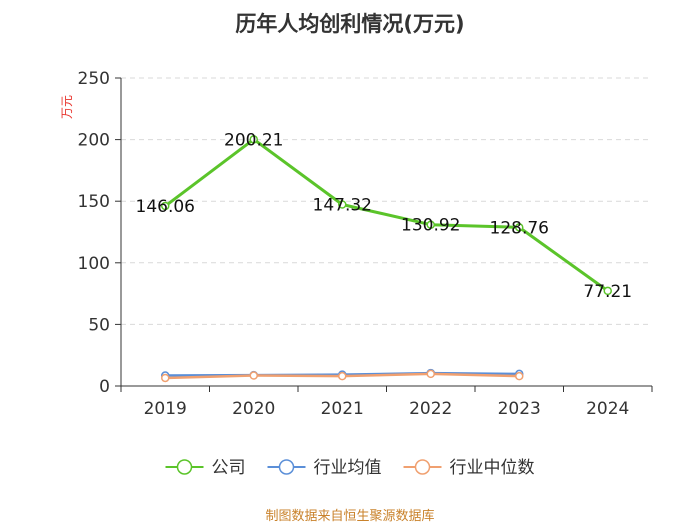 This screenshot has width=700, height=525. Describe the element at coordinates (94, 264) in the screenshot. I see `y-tick-label: 100` at that location.